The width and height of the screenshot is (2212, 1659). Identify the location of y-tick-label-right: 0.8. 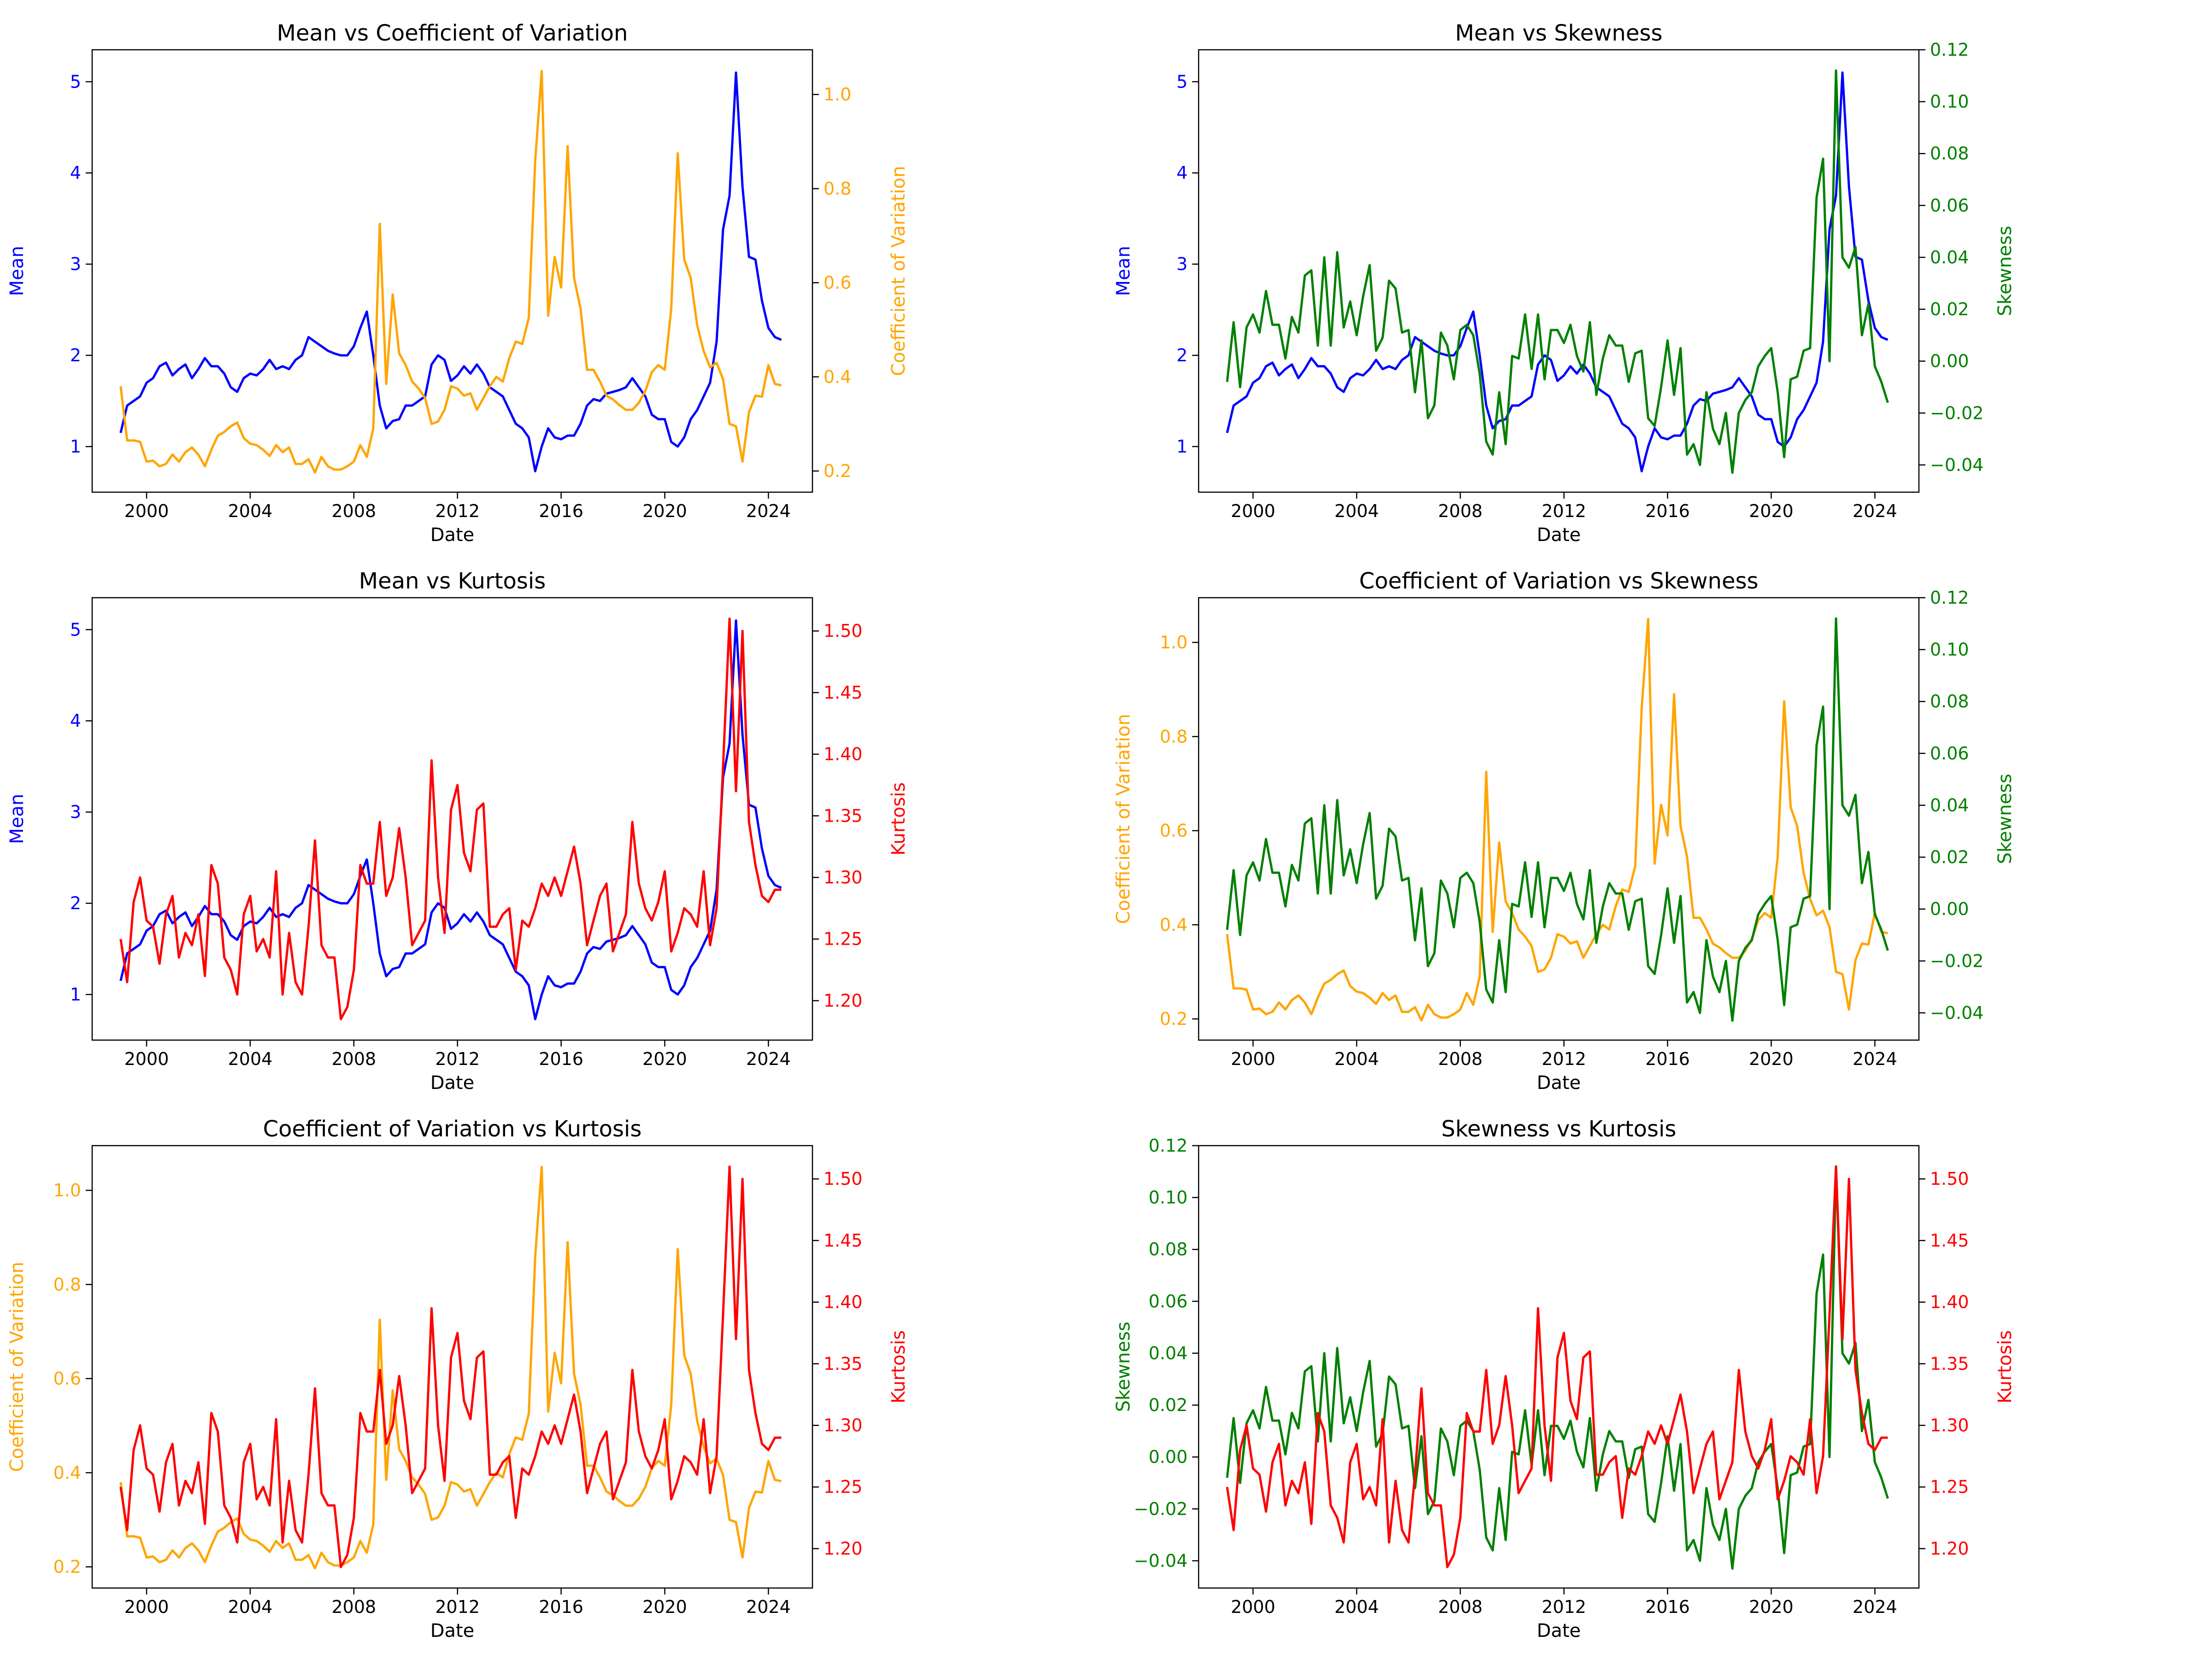
(837, 188).